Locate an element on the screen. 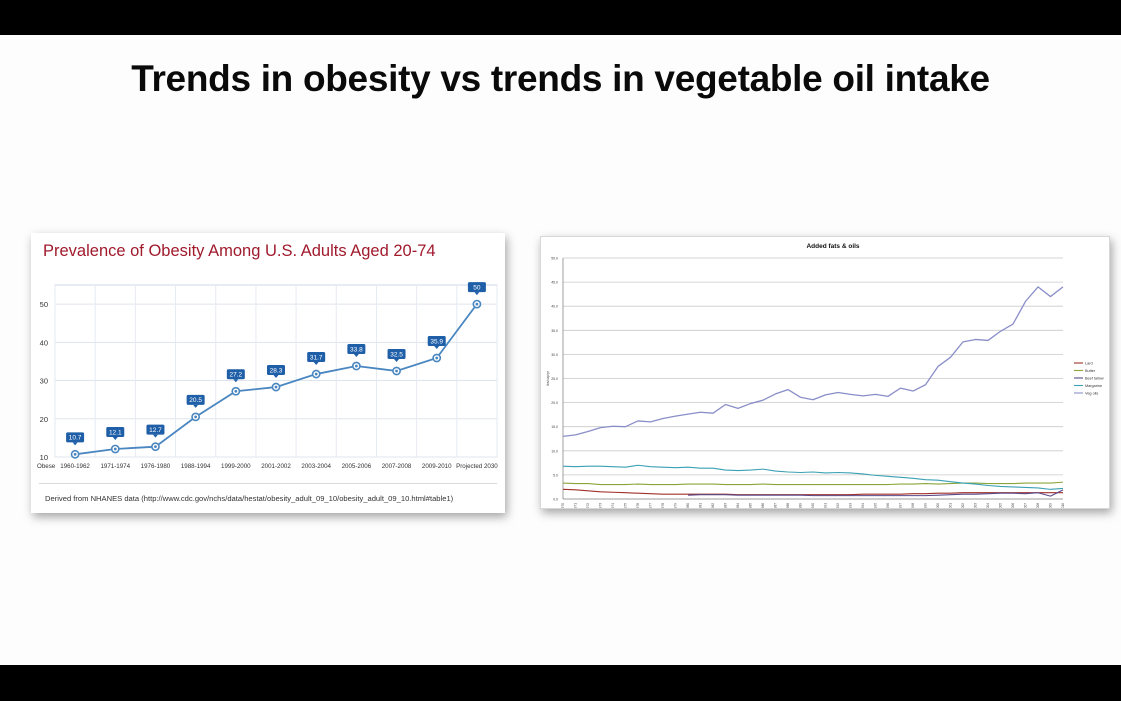 This screenshot has width=1121, height=701. x-tick-label: 1990 is located at coordinates (813, 505).